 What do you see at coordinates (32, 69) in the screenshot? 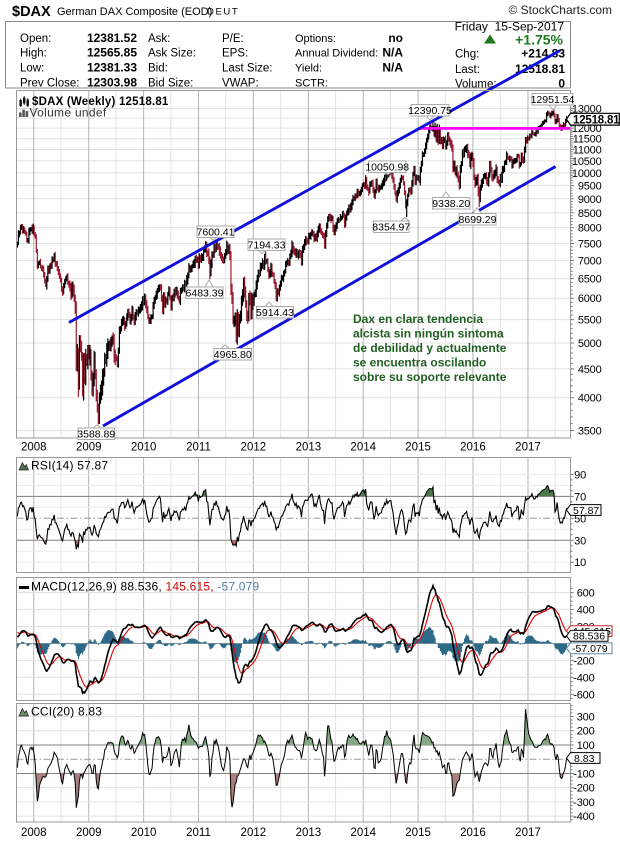
I see `svg-text: Low:` at bounding box center [32, 69].